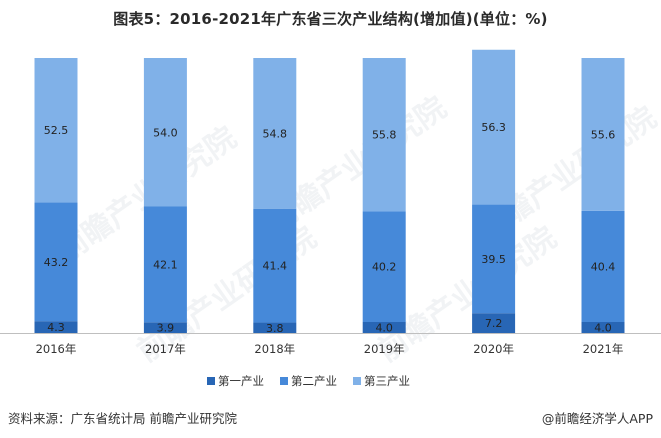 The height and width of the screenshot is (438, 661). I want to click on legend-label: 第三产业, so click(387, 381).